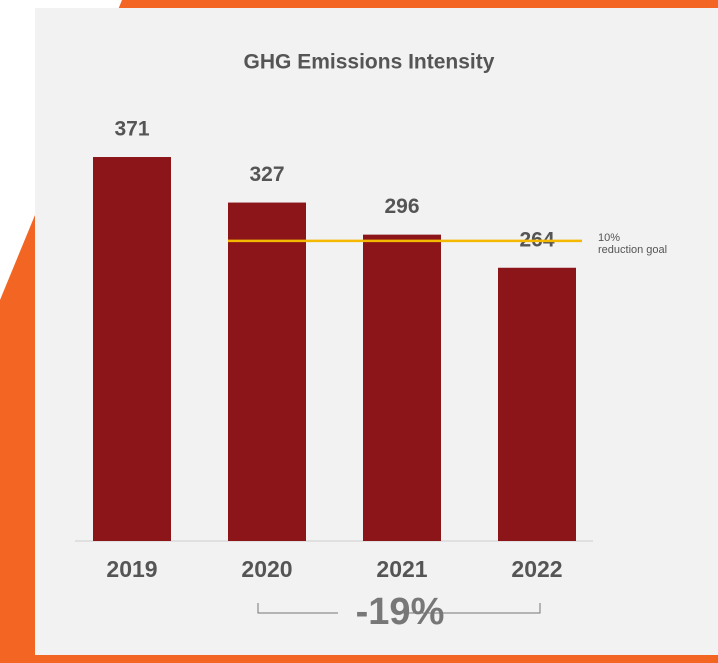  Describe the element at coordinates (401, 569) in the screenshot. I see `x-tick-label: 2021` at that location.